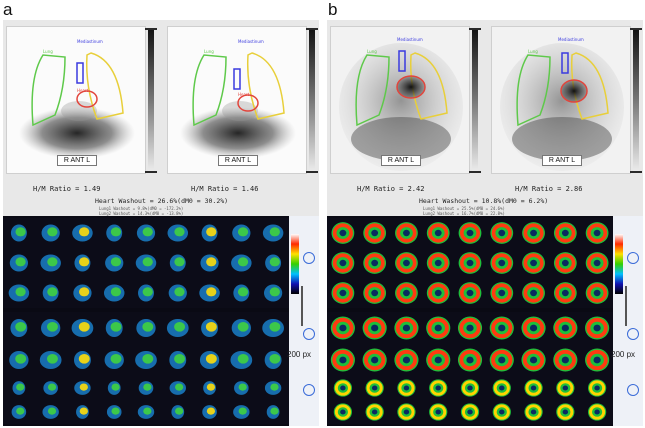 This screenshot has width=645, height=428. I want to click on hm-ratio-delayed: H/M Ratio = 2.86, so click(549, 189).